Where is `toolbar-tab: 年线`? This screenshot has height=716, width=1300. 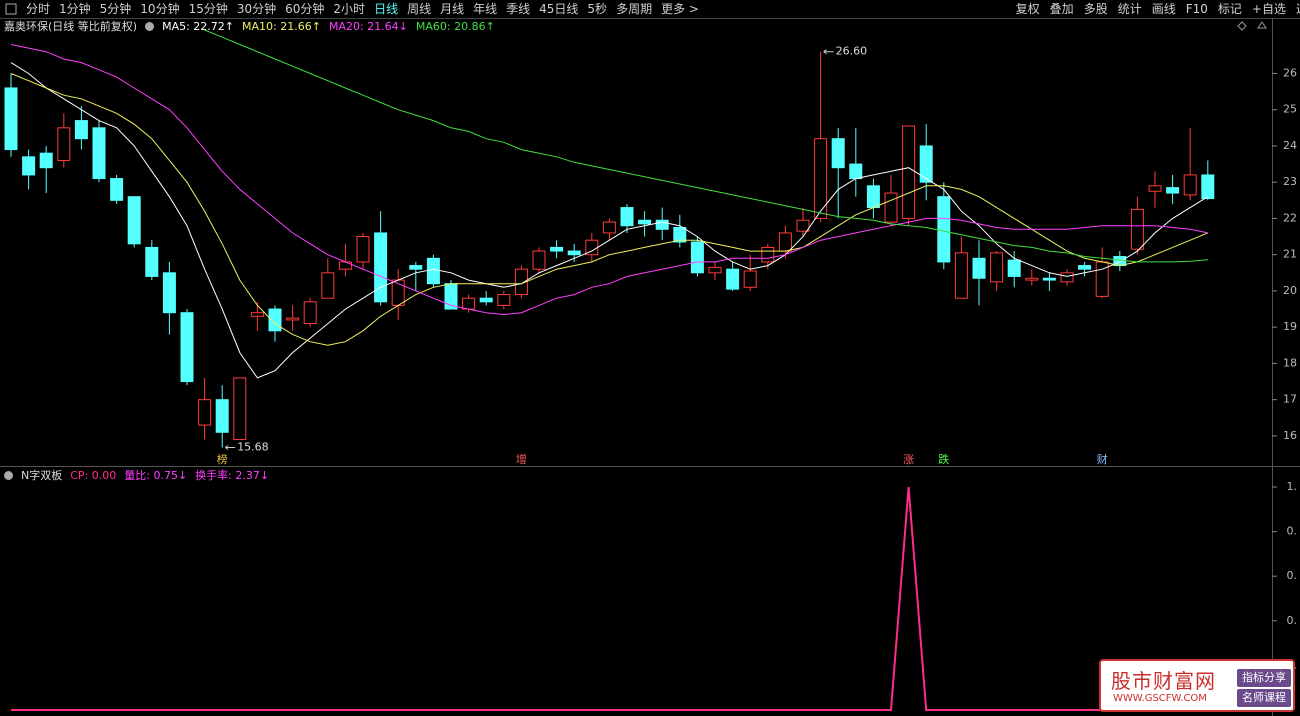 toolbar-tab: 年线 is located at coordinates (485, 9).